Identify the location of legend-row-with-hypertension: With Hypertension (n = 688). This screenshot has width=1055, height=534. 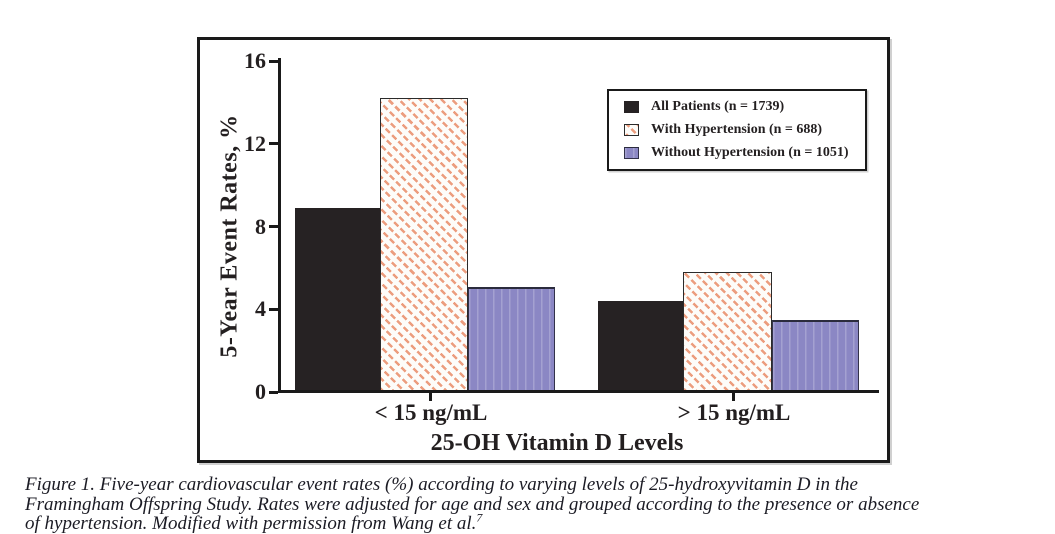
(744, 129).